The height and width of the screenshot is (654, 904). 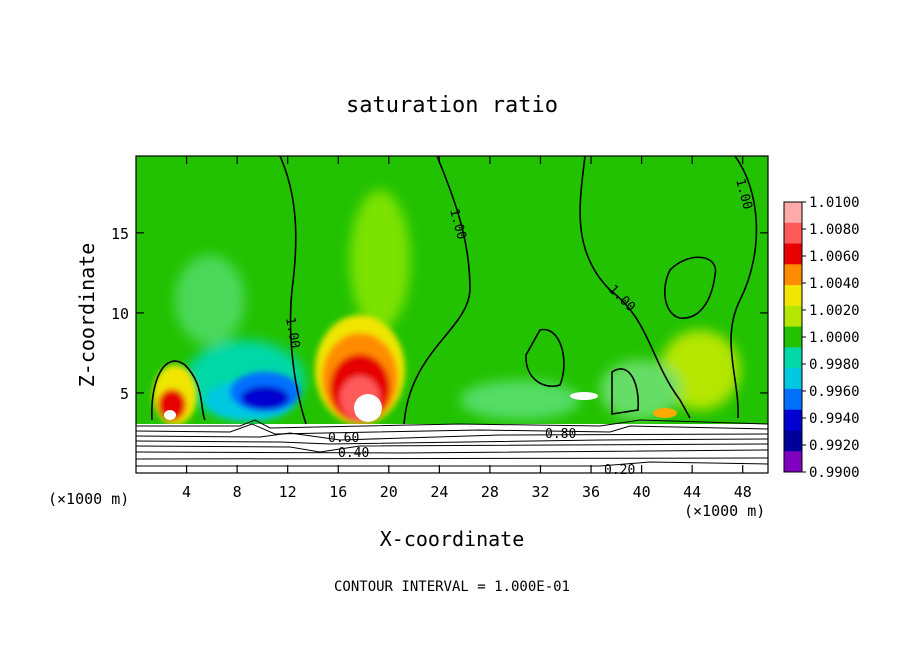 I want to click on lower-contours, so click(x=452, y=443).